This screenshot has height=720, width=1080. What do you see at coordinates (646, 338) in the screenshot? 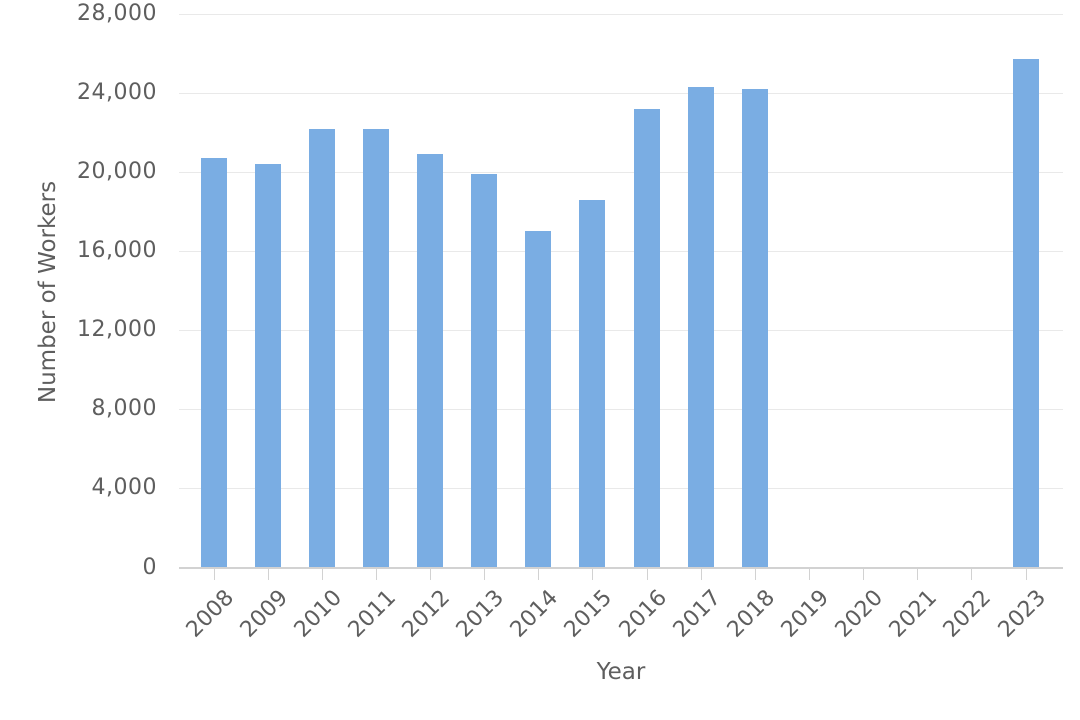
I see `bar-2016` at bounding box center [646, 338].